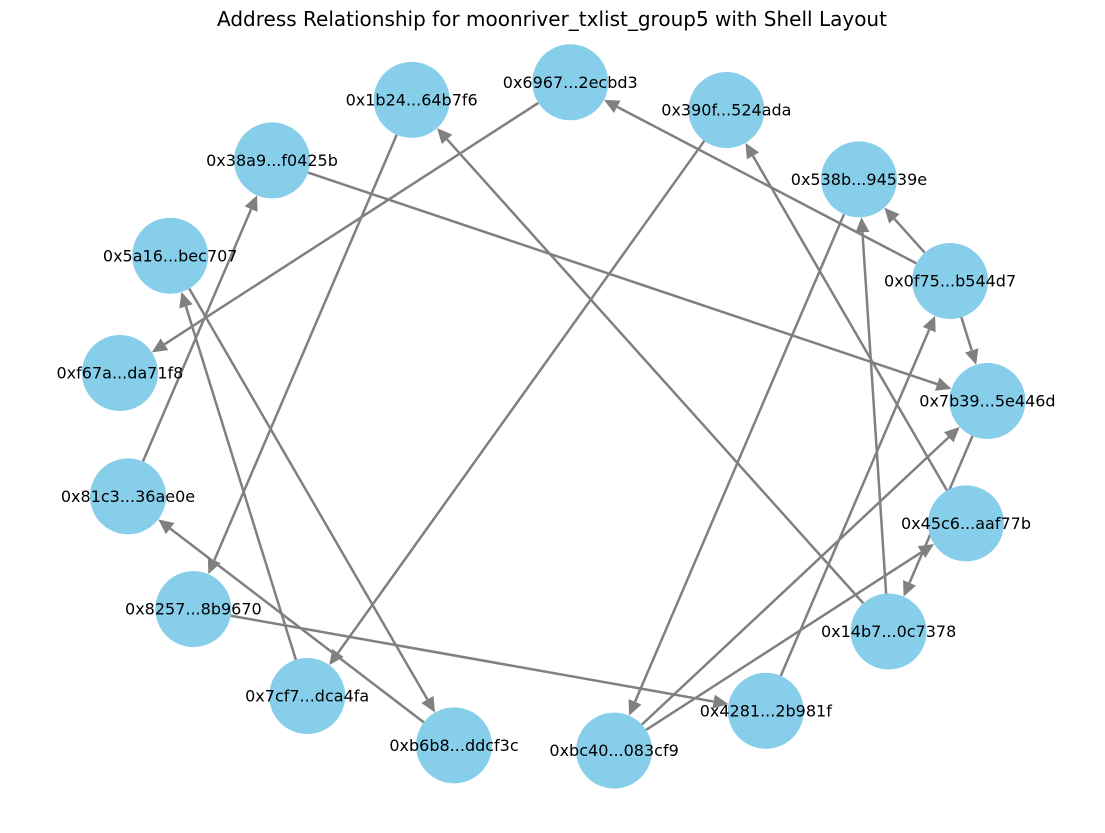  Describe the element at coordinates (871, 405) in the screenshot. I see `edge-0x14b7-to-0x538b` at that location.